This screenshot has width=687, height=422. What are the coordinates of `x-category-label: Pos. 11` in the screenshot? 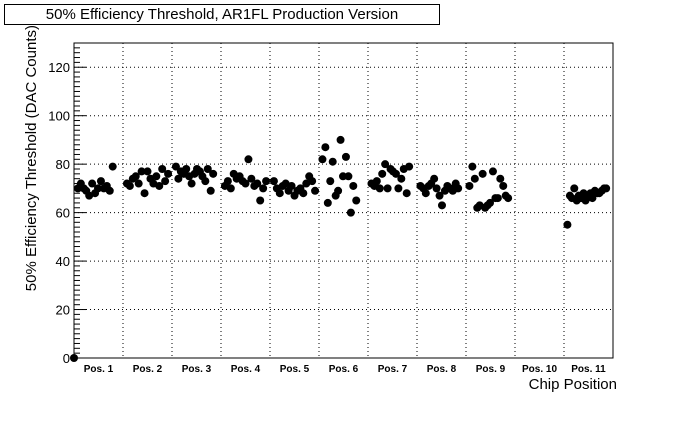 It's located at (588, 369).